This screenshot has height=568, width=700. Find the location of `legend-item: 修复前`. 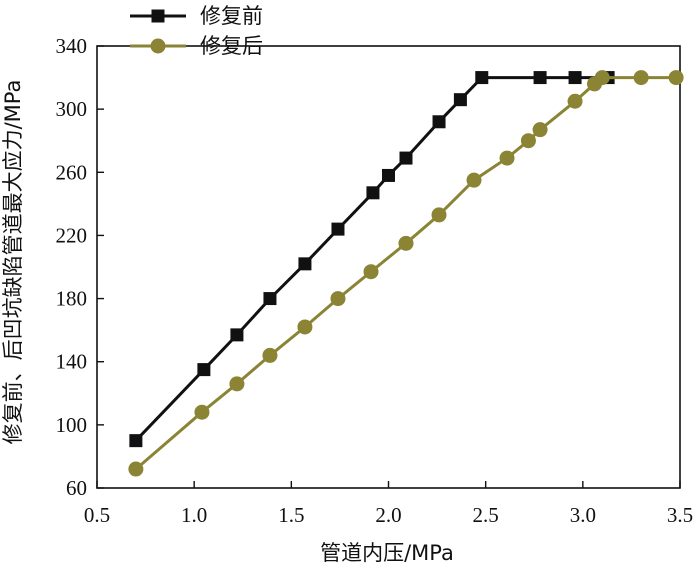

legend-item: 修复前 is located at coordinates (196, 16).